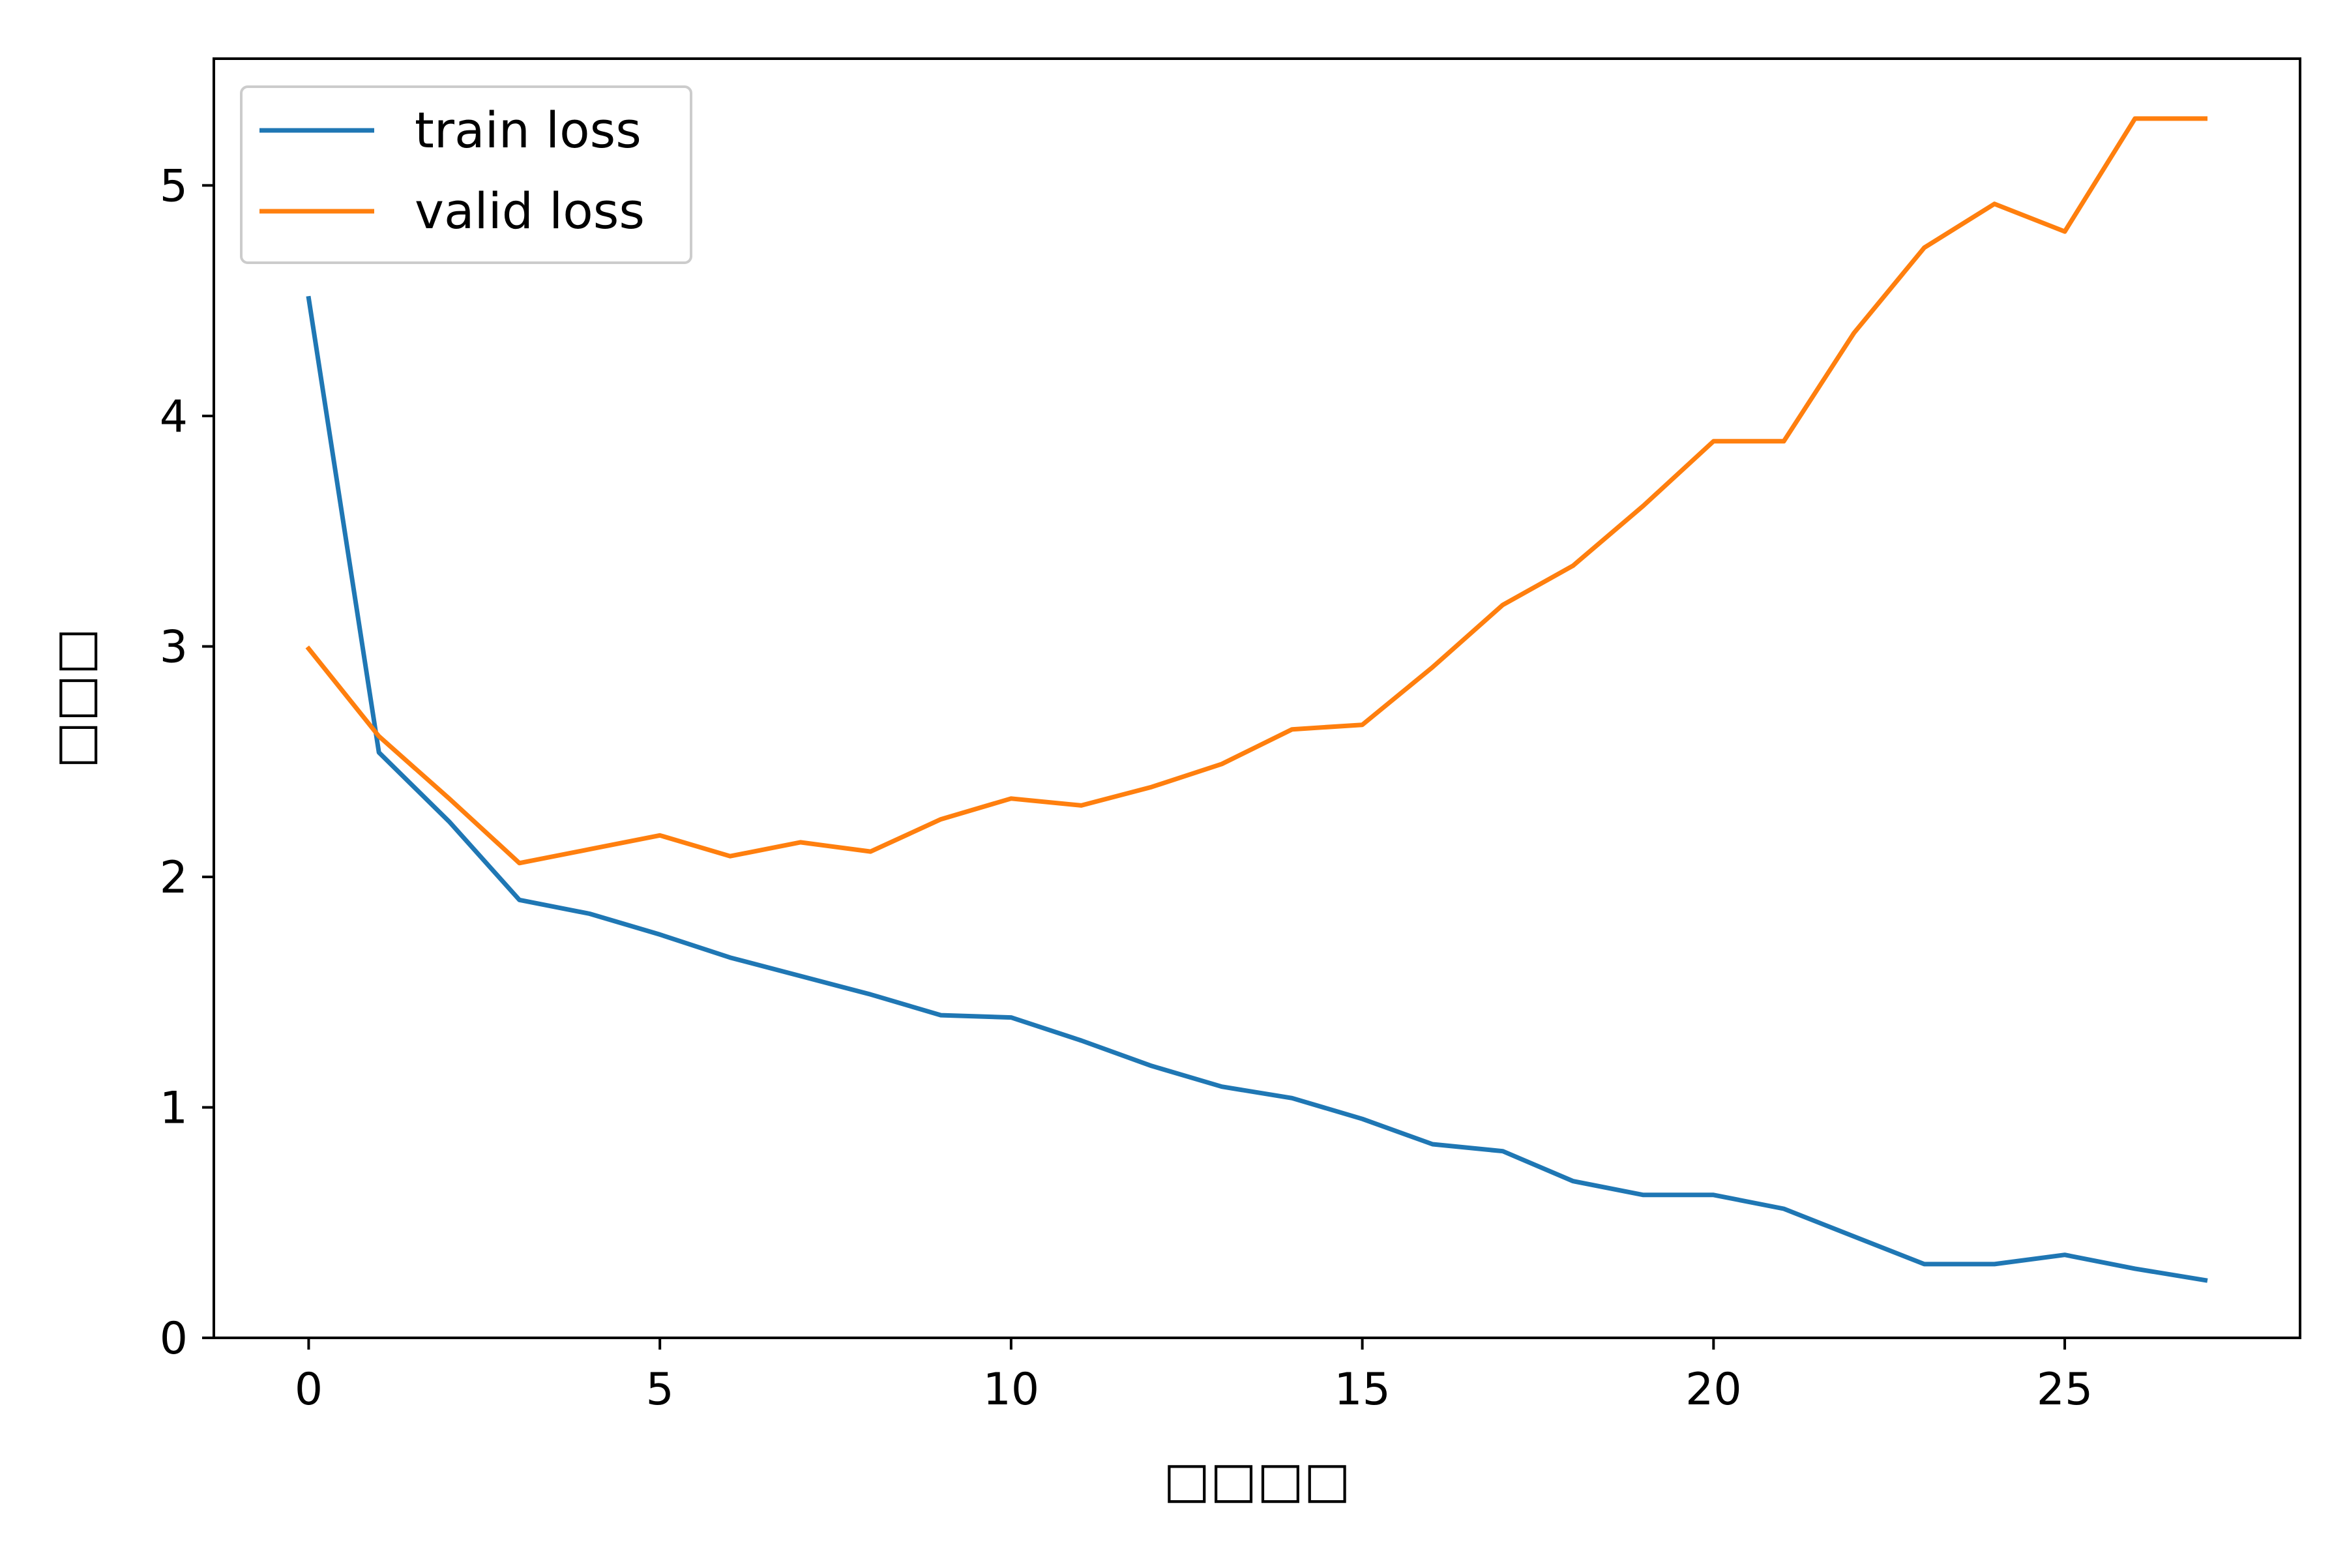  Describe the element at coordinates (1362, 1390) in the screenshot. I see `x-tick-label: 15` at that location.